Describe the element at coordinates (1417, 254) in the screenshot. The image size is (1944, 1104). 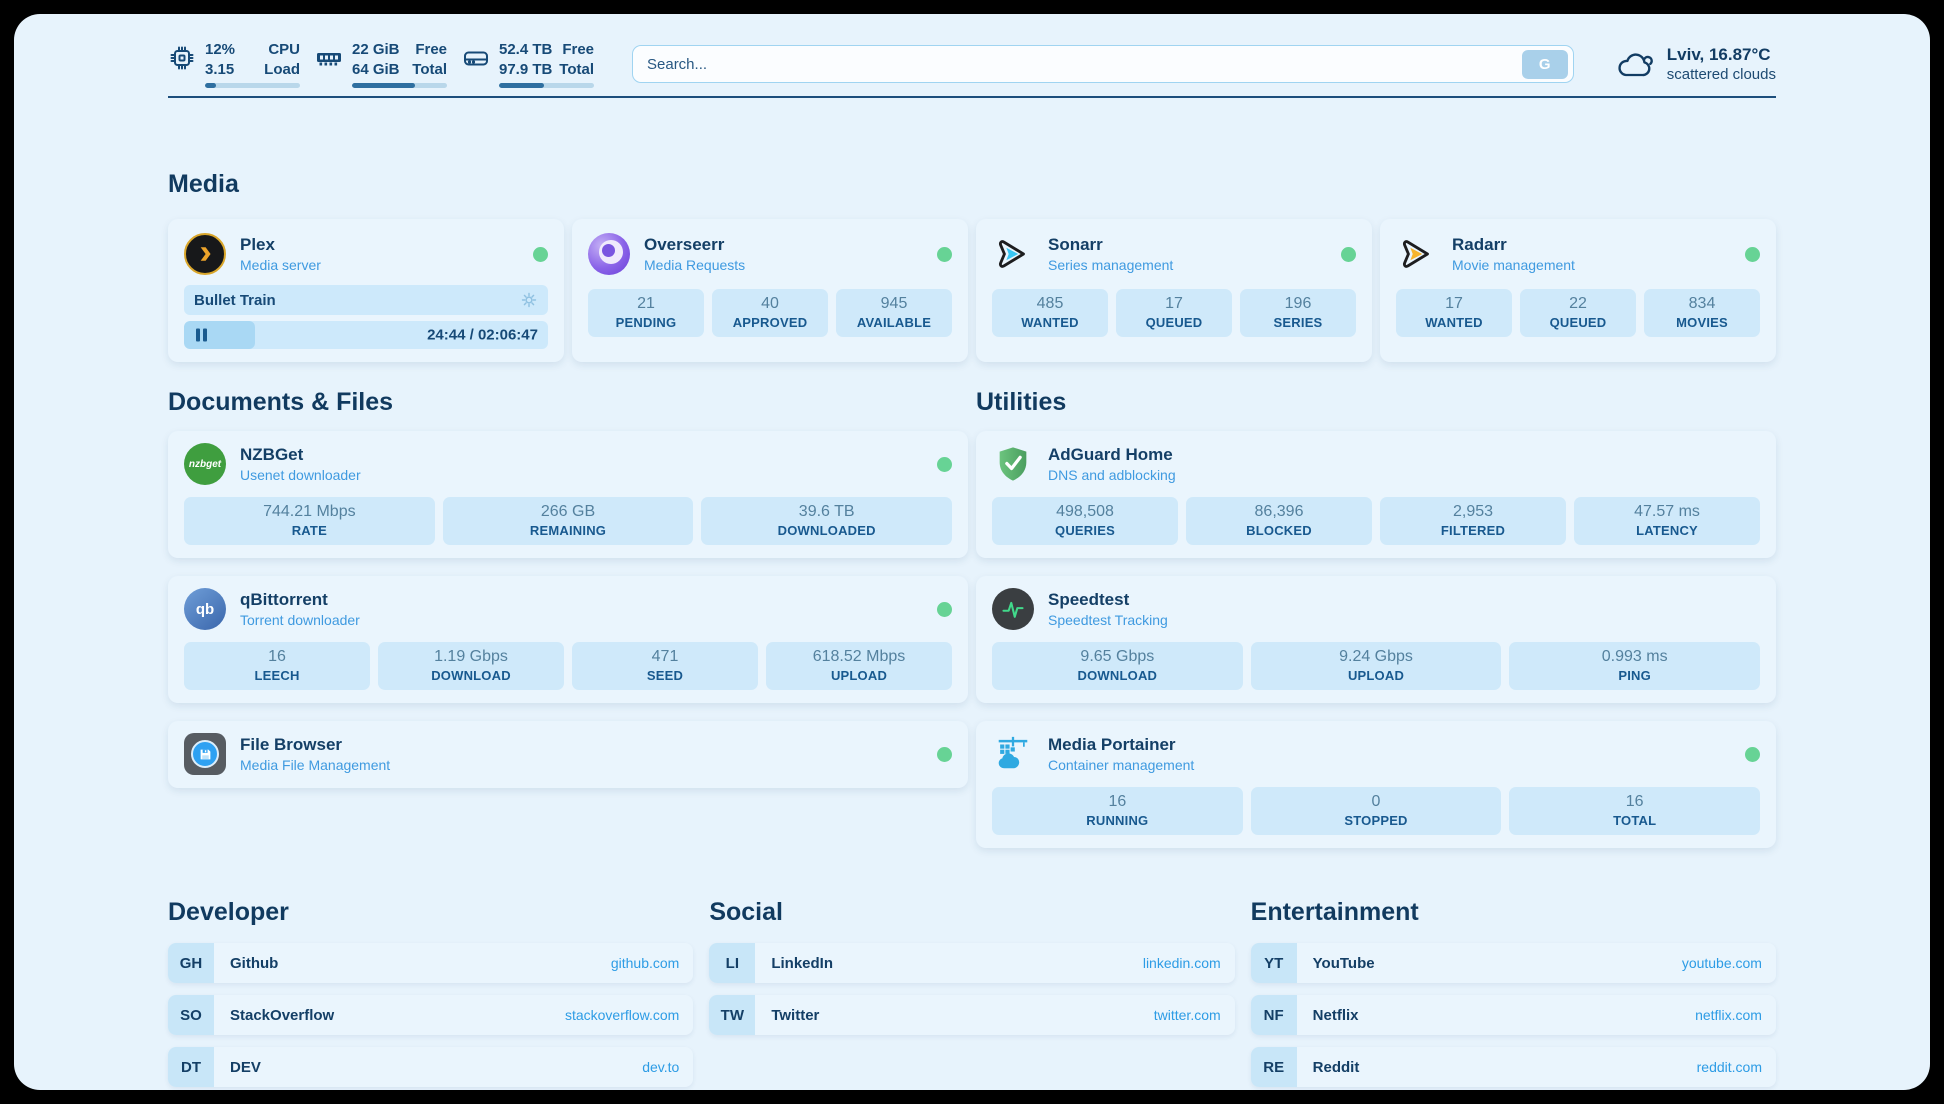
I see `radarr-icon` at that location.